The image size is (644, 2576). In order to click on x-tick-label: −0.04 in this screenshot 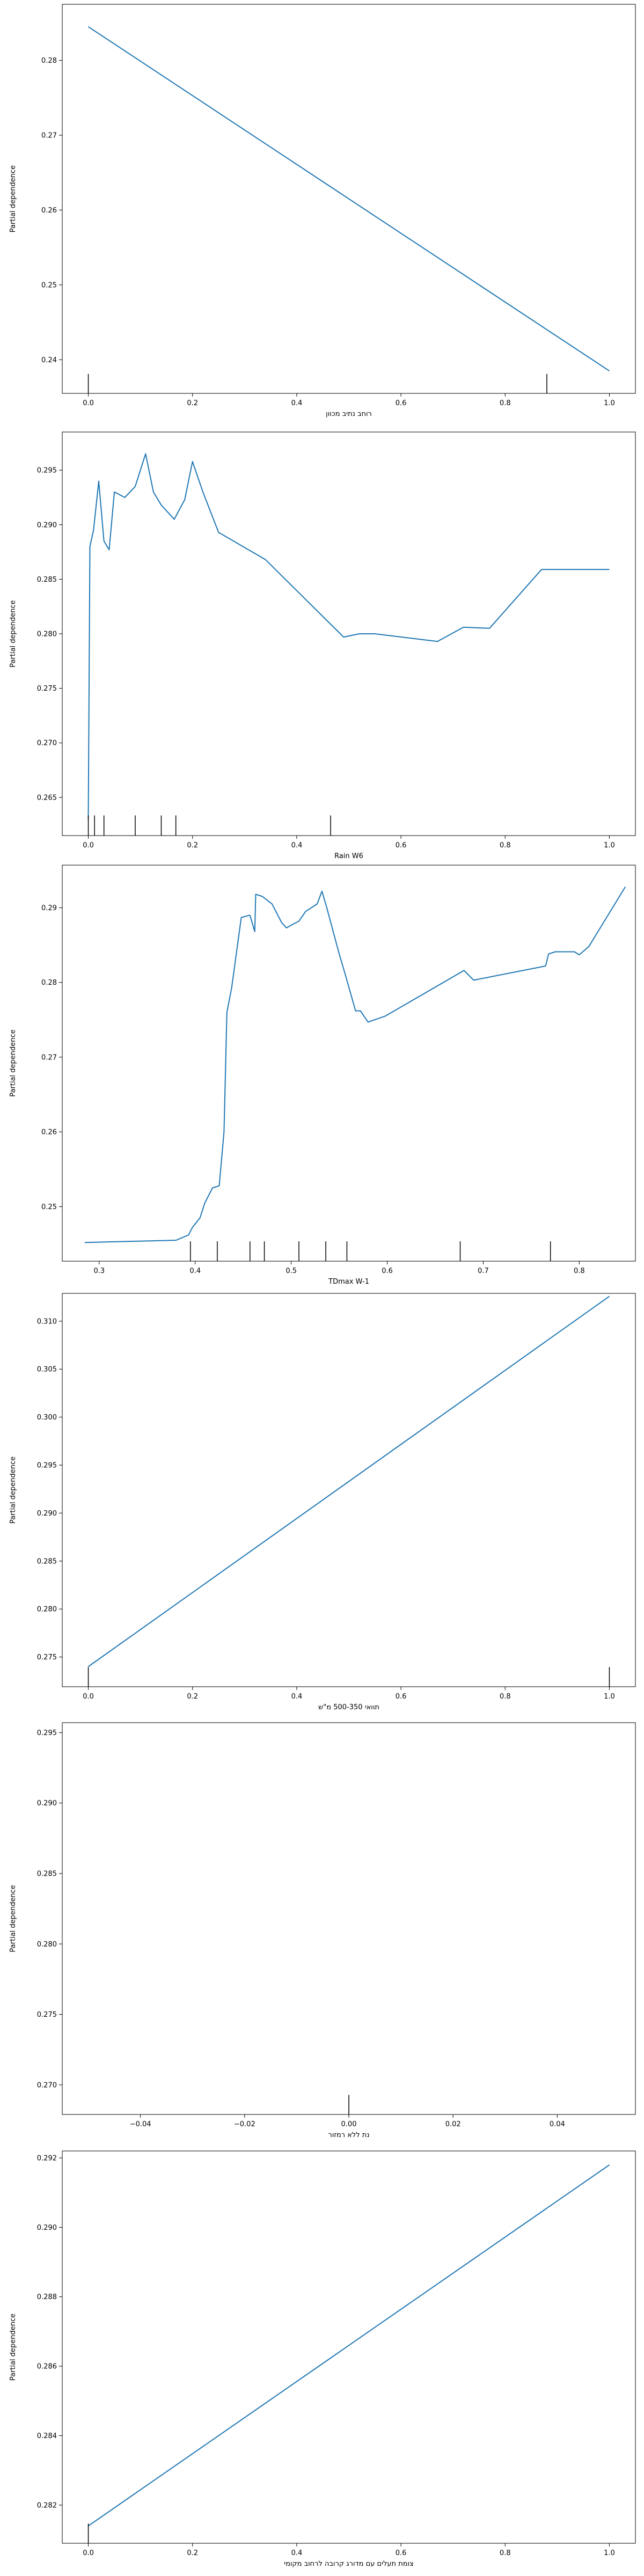, I will do `click(140, 2124)`.